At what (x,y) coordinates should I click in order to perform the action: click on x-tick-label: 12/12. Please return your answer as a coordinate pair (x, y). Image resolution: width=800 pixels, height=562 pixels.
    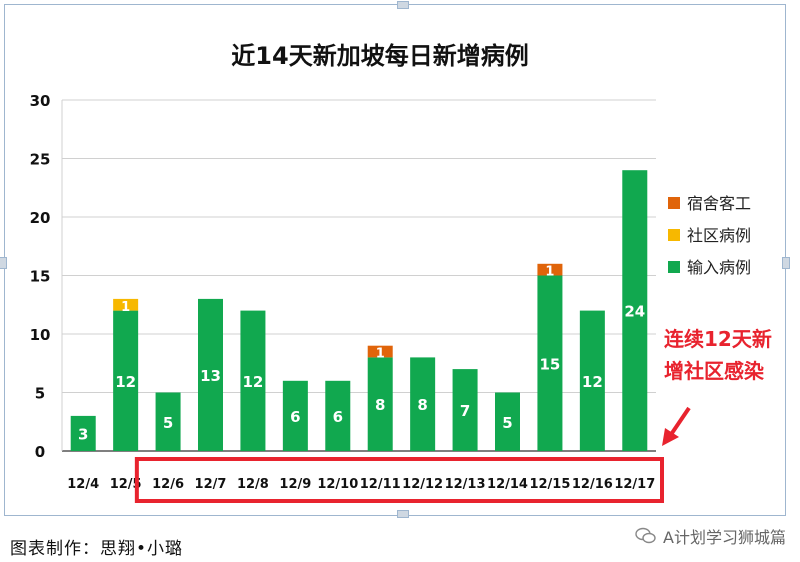
    Looking at the image, I should click on (422, 484).